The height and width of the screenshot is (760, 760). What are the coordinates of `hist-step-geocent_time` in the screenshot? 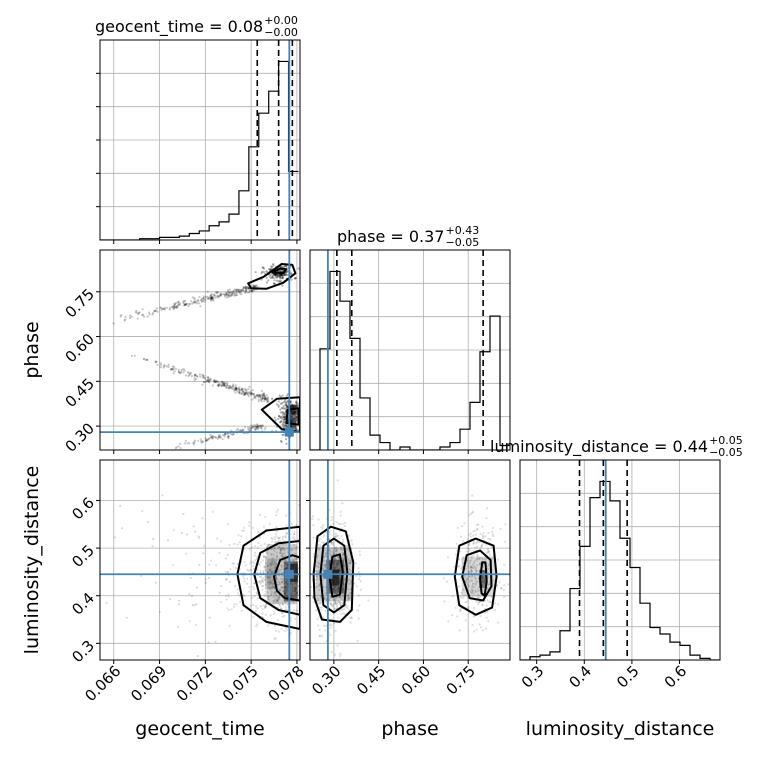 It's located at (199, 150).